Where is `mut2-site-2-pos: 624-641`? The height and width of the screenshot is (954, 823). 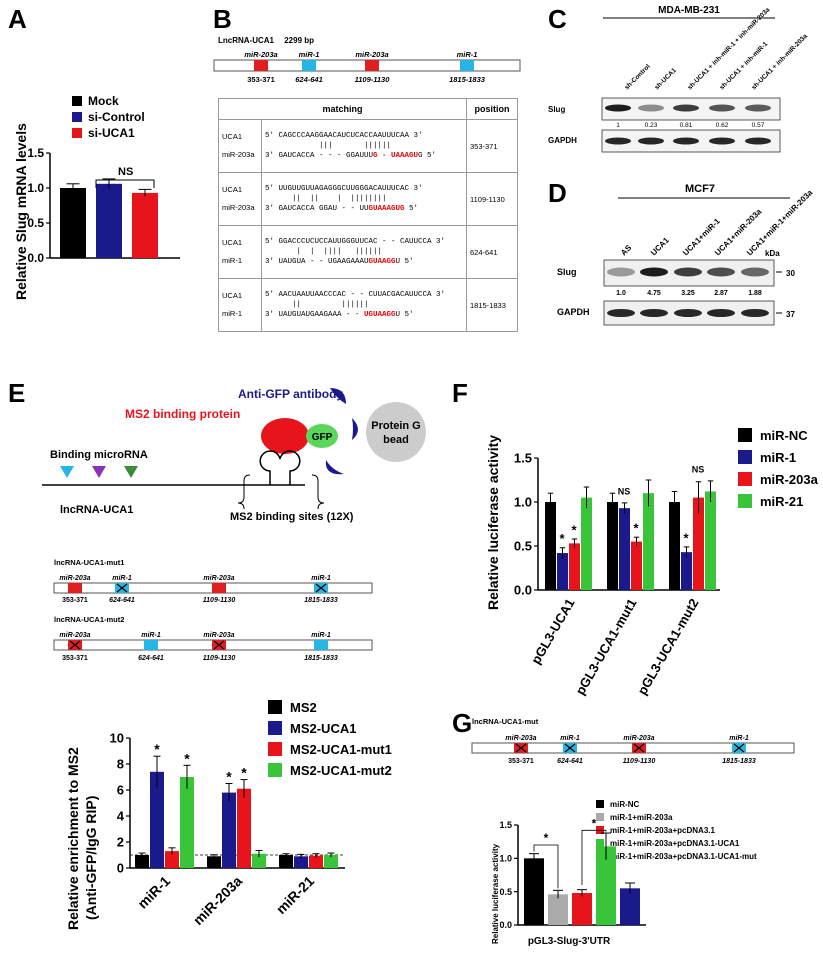
mut2-site-2-pos: 624-641 is located at coordinates (151, 658).